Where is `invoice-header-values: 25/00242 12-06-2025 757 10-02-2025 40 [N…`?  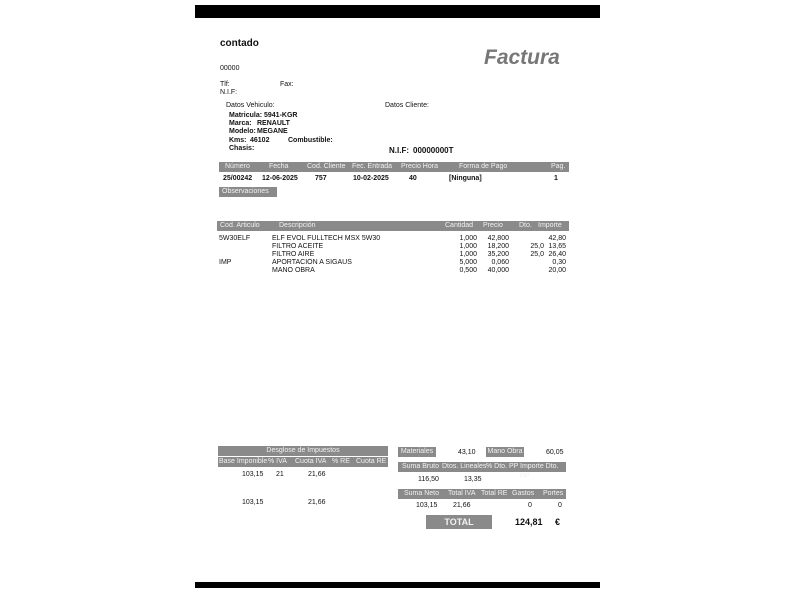
invoice-header-values: 25/00242 12-06-2025 757 10-02-2025 40 [N… is located at coordinates (394, 178).